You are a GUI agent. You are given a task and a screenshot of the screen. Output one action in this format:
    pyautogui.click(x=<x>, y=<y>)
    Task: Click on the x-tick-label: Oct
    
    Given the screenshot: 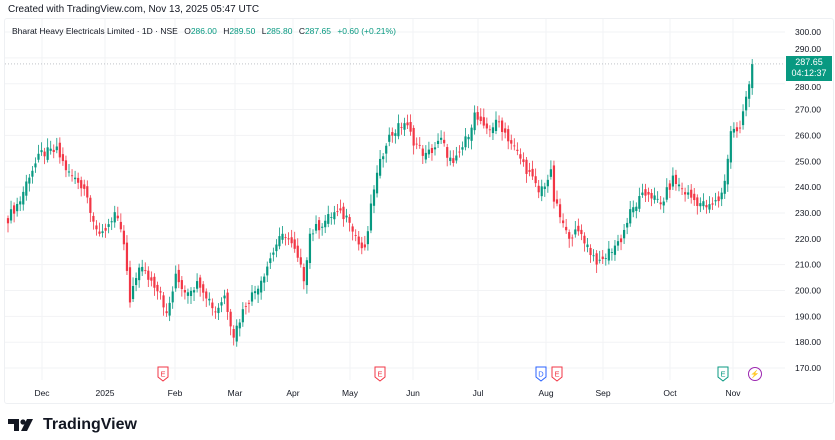 What is the action you would take?
    pyautogui.click(x=670, y=393)
    